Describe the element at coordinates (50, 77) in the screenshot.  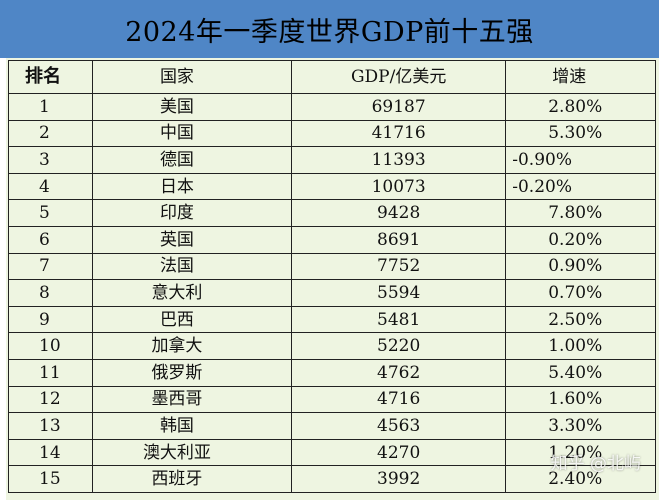
I see `header-rank: 排名` at that location.